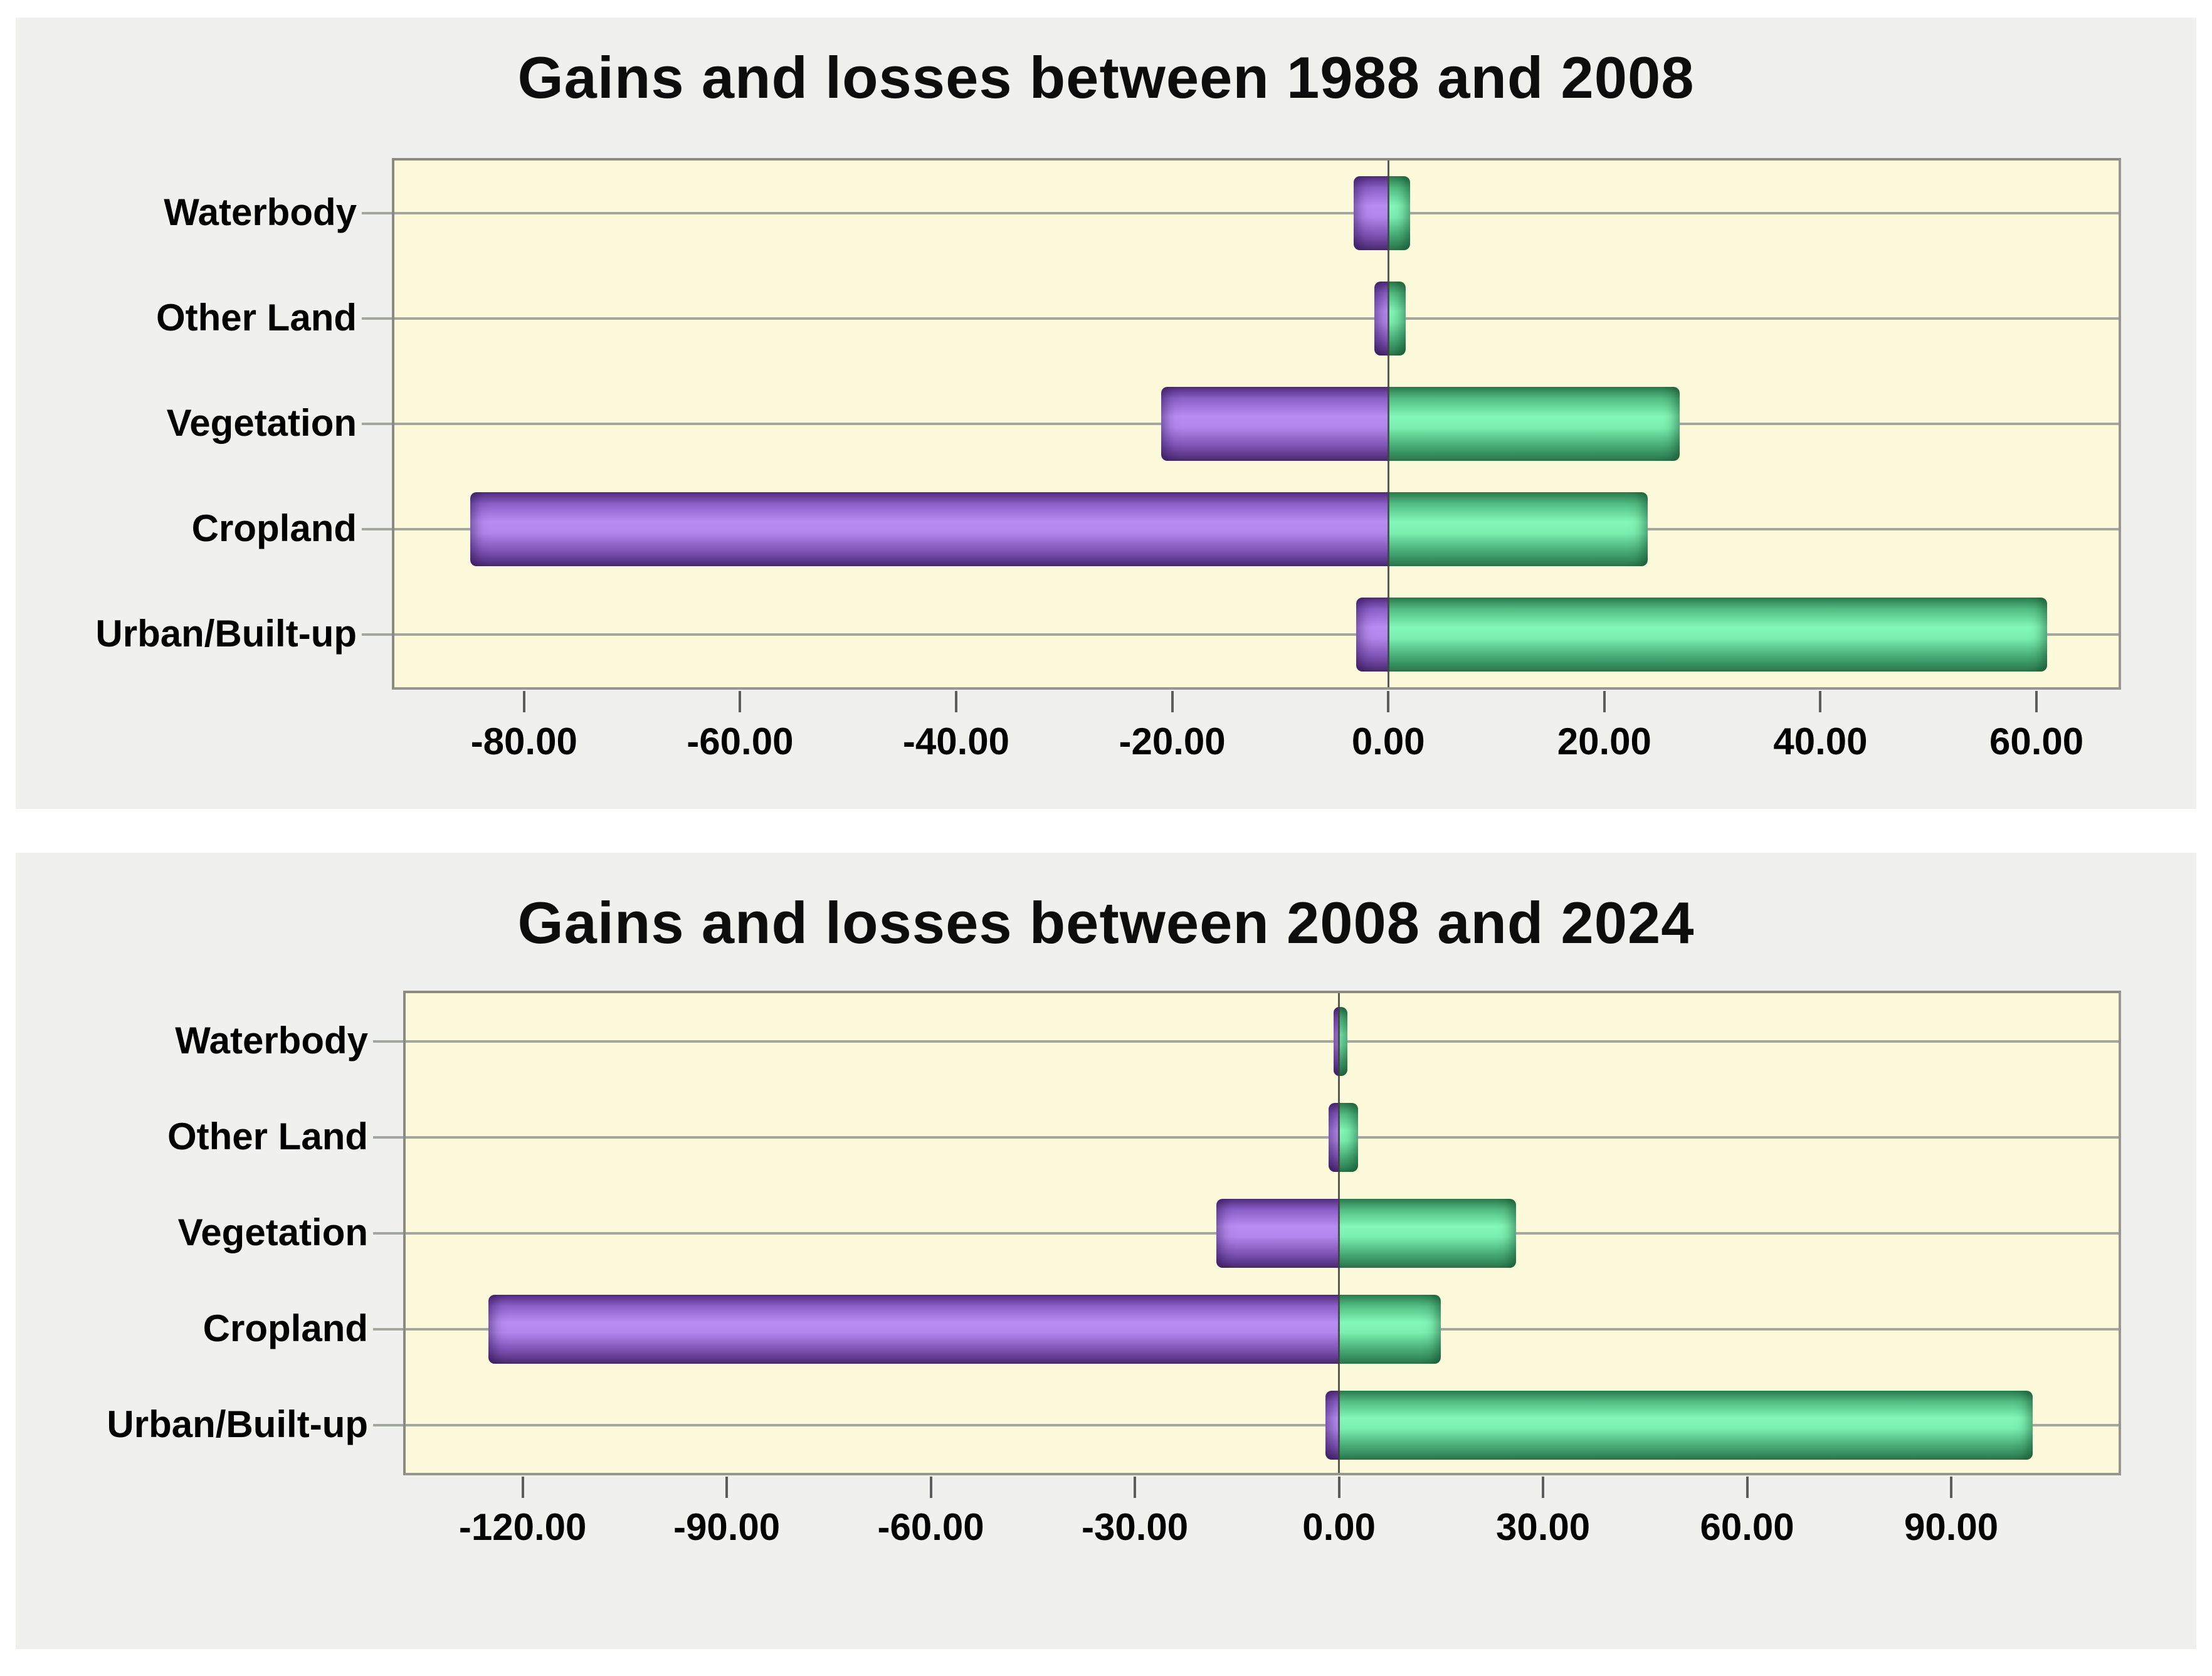 This screenshot has height=1676, width=2212. Describe the element at coordinates (523, 741) in the screenshot. I see `x-axis-tick-label: -80.00` at that location.